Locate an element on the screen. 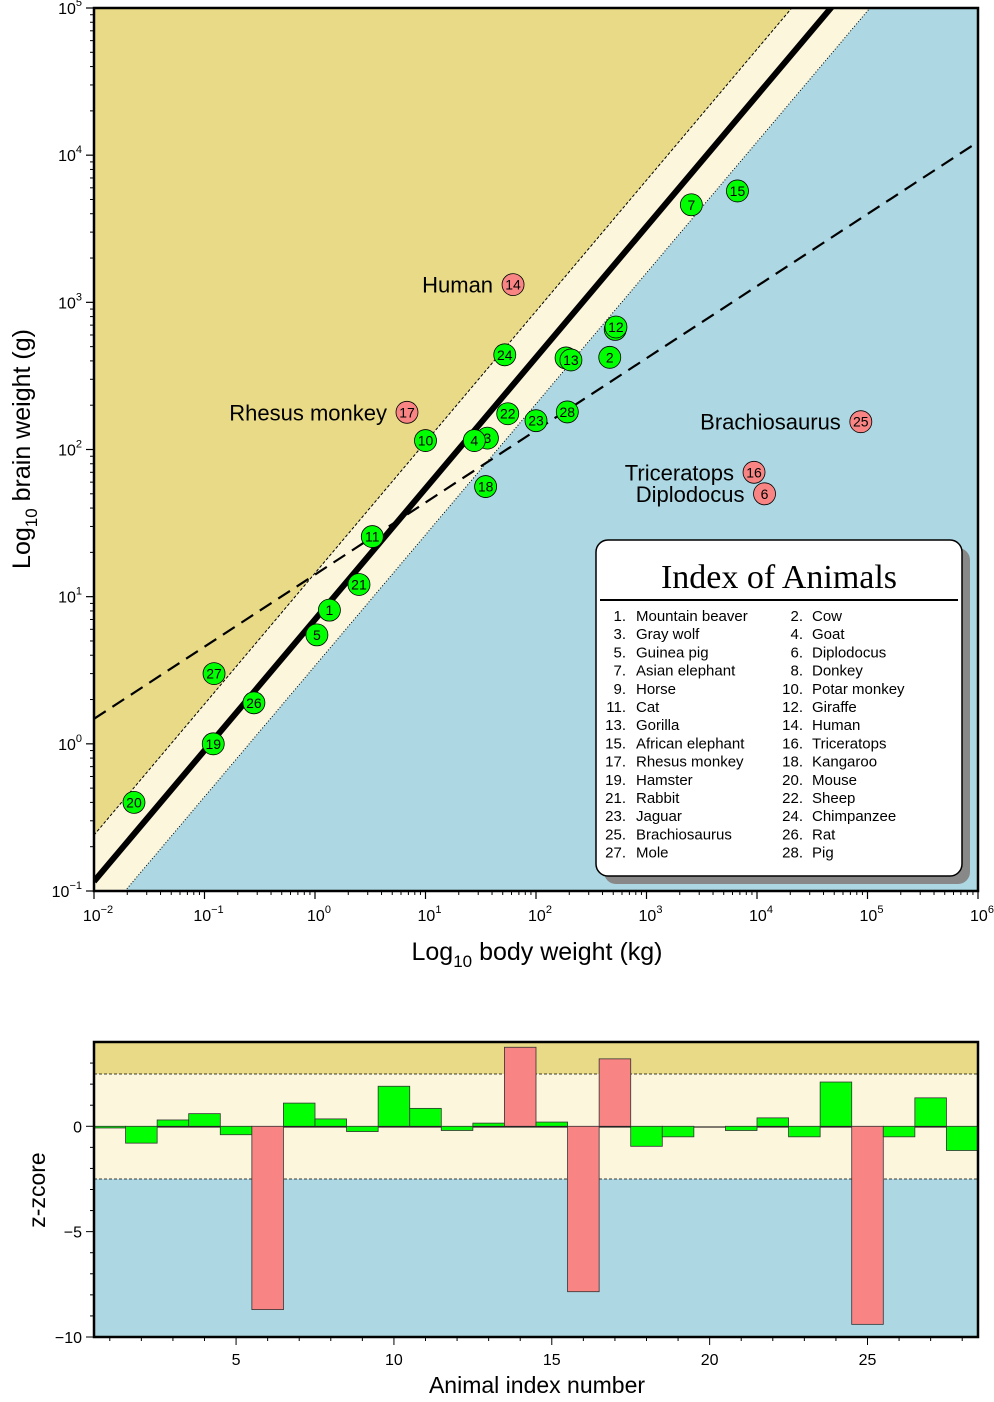 The width and height of the screenshot is (994, 1402). legend-index: 23. is located at coordinates (615, 816).